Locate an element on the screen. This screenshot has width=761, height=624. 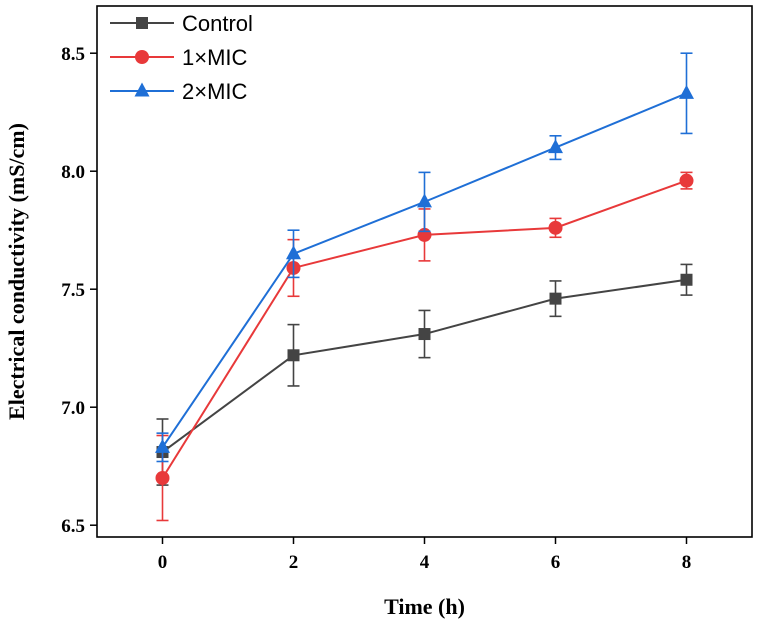
x-axis-title: Time (h) is located at coordinates (424, 606).